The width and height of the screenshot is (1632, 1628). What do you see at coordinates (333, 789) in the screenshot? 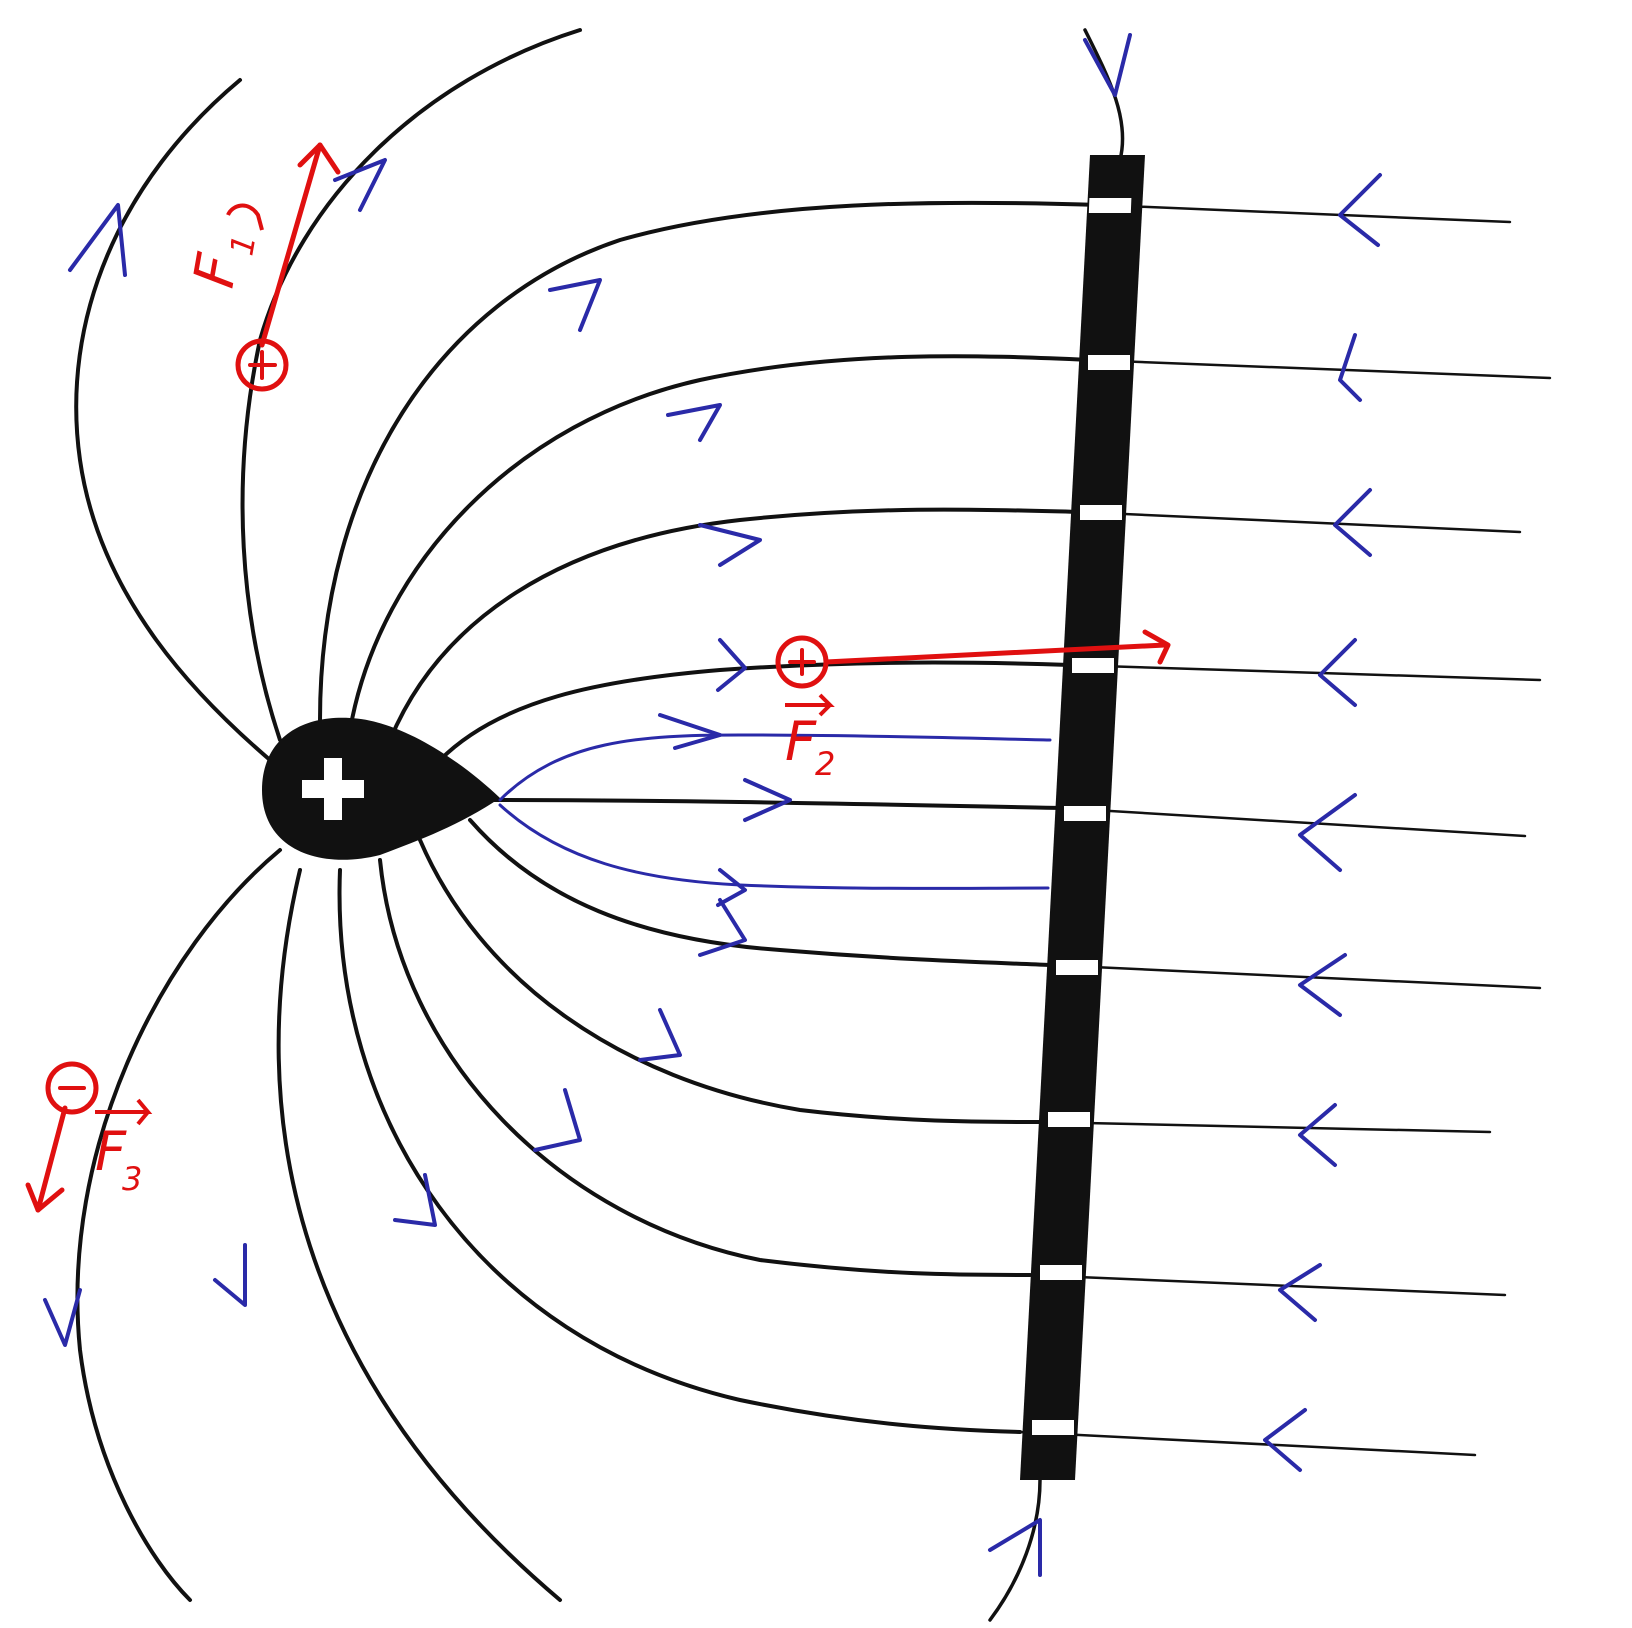
I see `plus-horizontal` at bounding box center [333, 789].